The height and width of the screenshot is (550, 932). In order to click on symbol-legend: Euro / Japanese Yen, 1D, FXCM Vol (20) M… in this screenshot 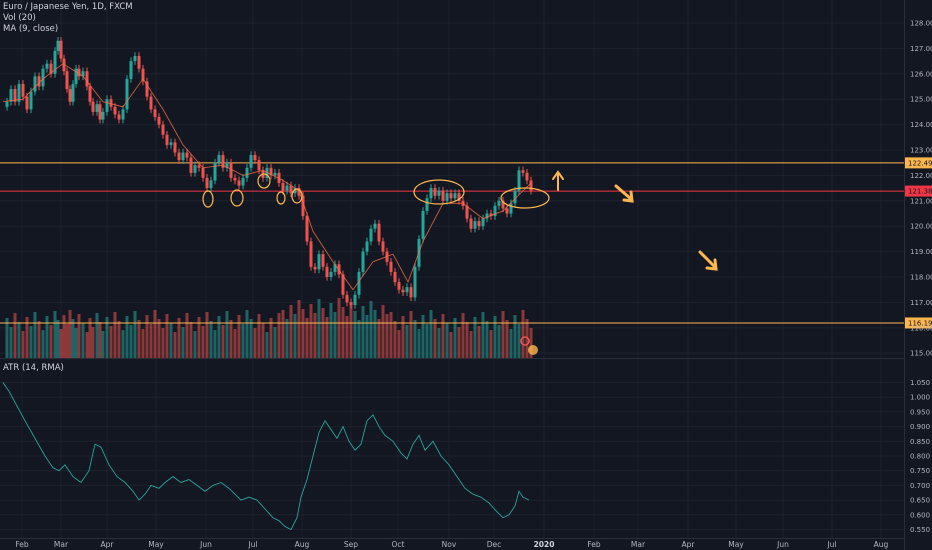, I will do `click(68, 18)`.